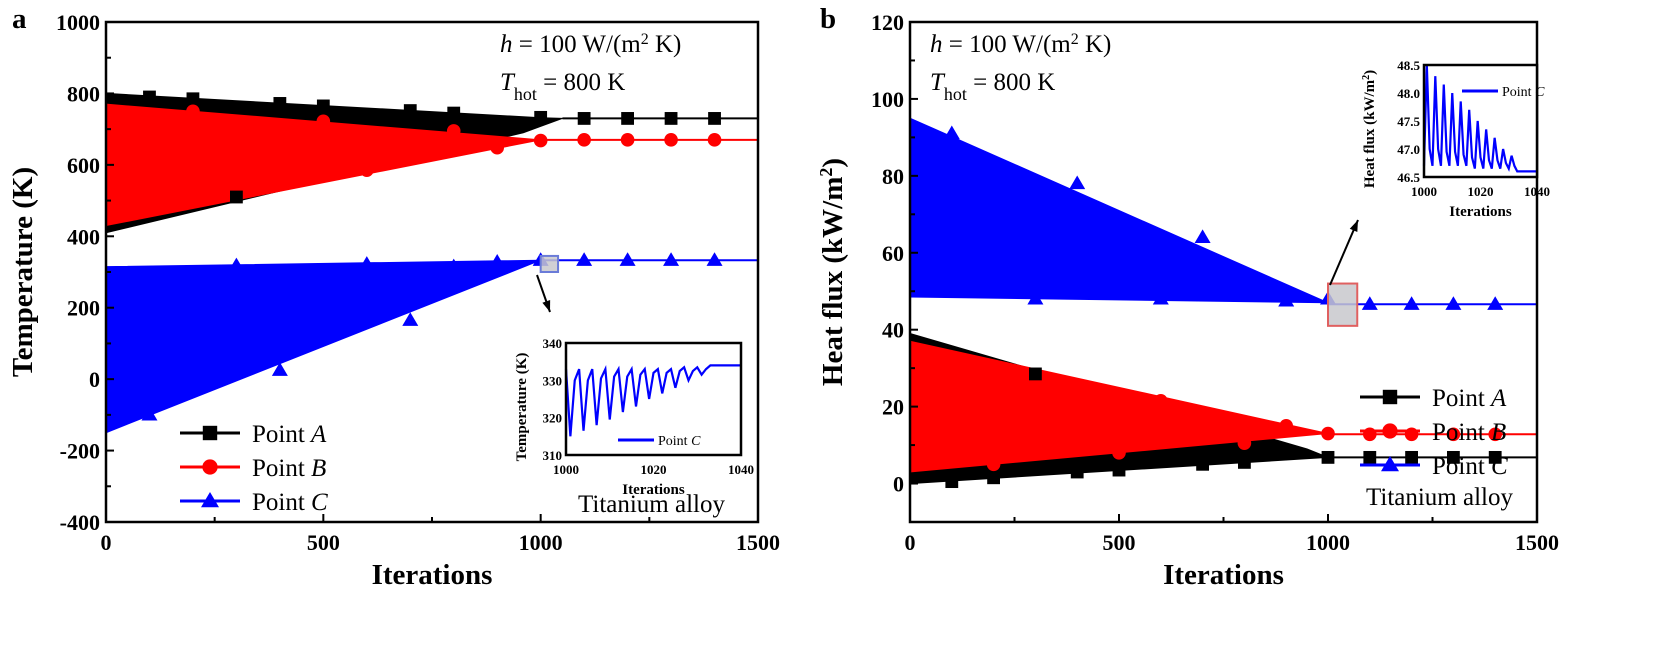  I want to click on y-tick-label: 400, so click(83, 236).